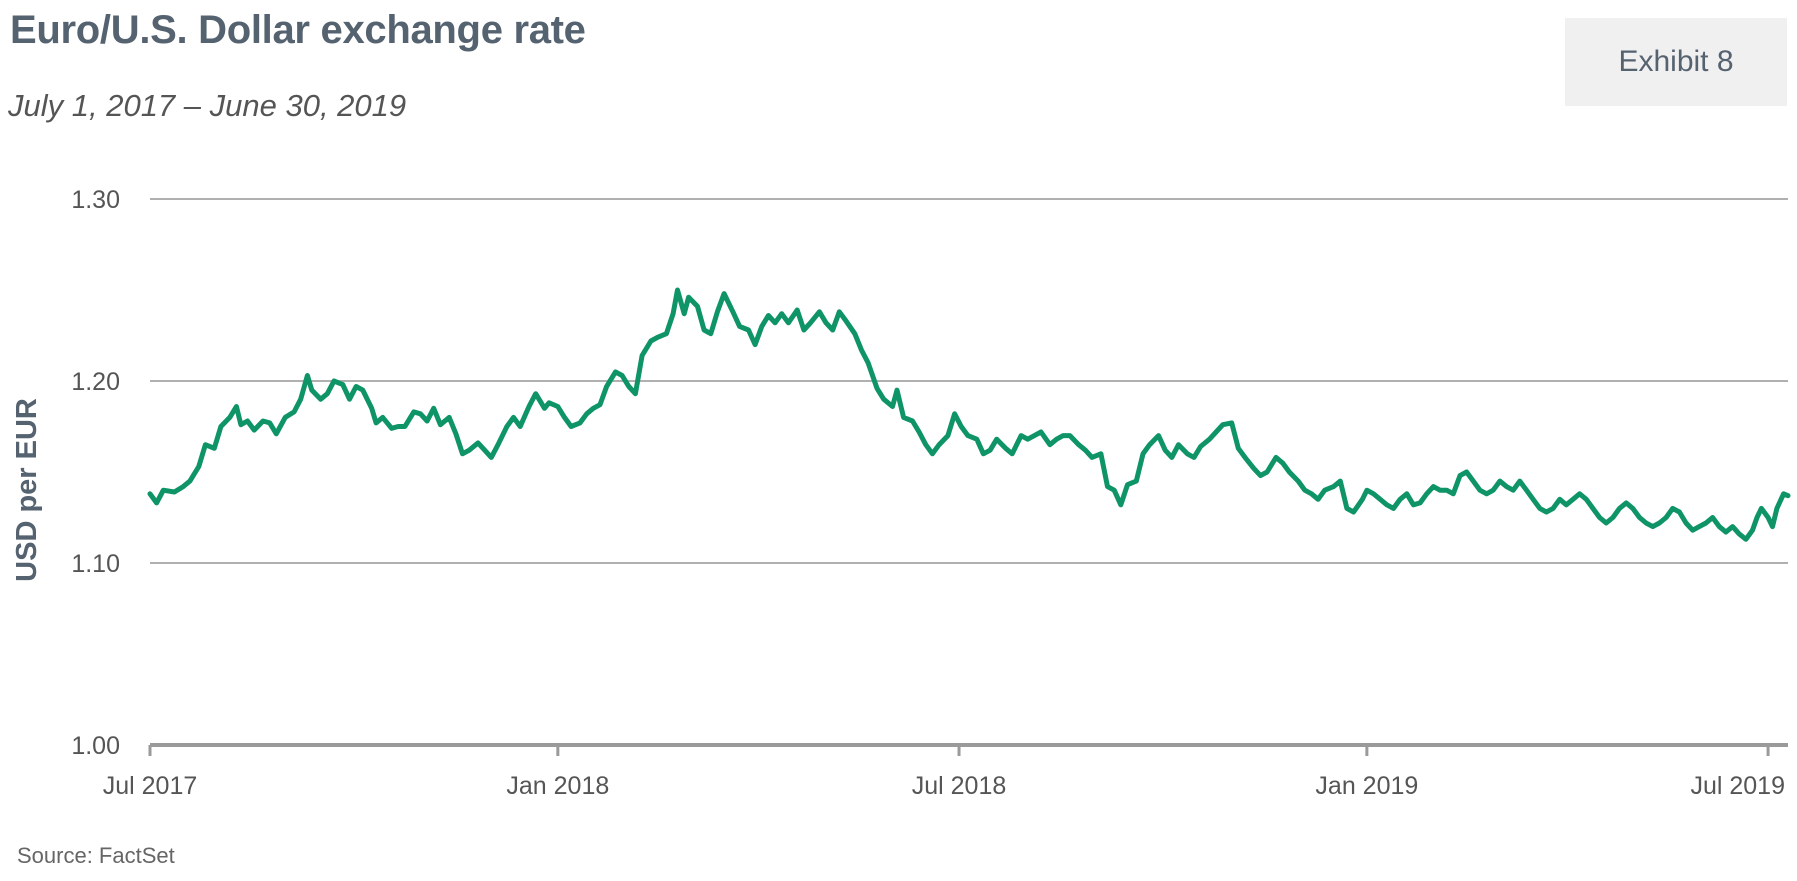 Image resolution: width=1797 pixels, height=881 pixels. What do you see at coordinates (27, 490) in the screenshot?
I see `y-axis-label: USD per EUR` at bounding box center [27, 490].